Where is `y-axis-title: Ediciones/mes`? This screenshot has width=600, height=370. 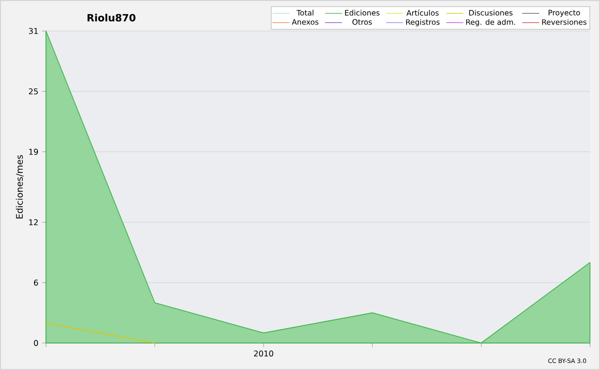
y-axis-title: Ediciones/mes is located at coordinates (20, 186).